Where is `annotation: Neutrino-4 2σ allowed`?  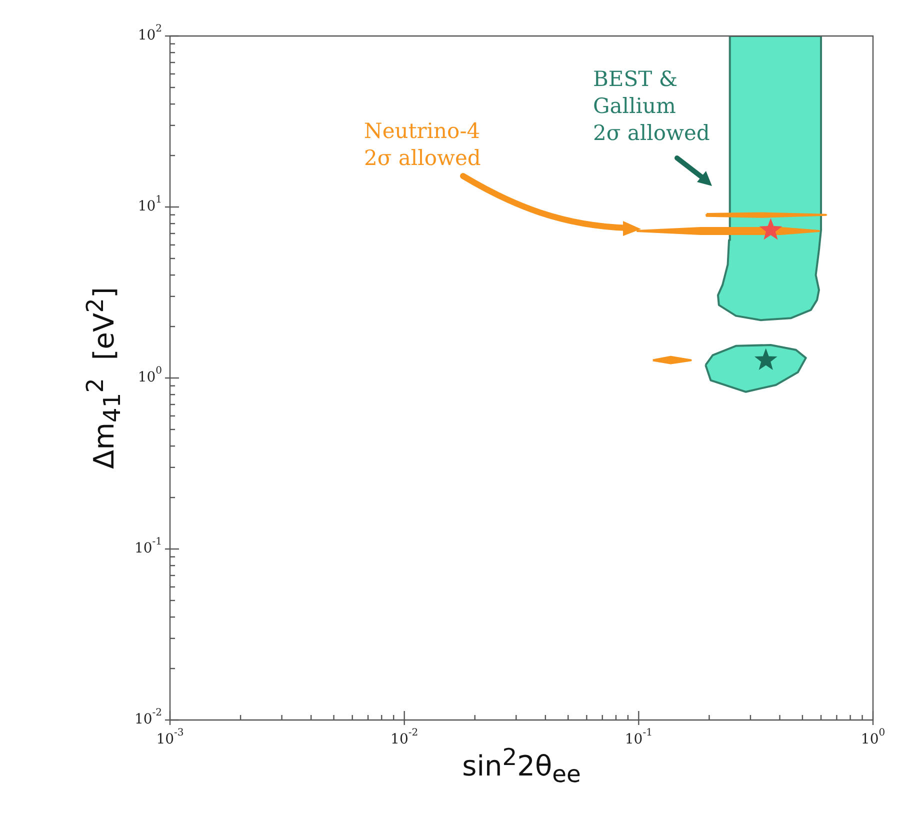 annotation: Neutrino-4 2σ allowed is located at coordinates (422, 145).